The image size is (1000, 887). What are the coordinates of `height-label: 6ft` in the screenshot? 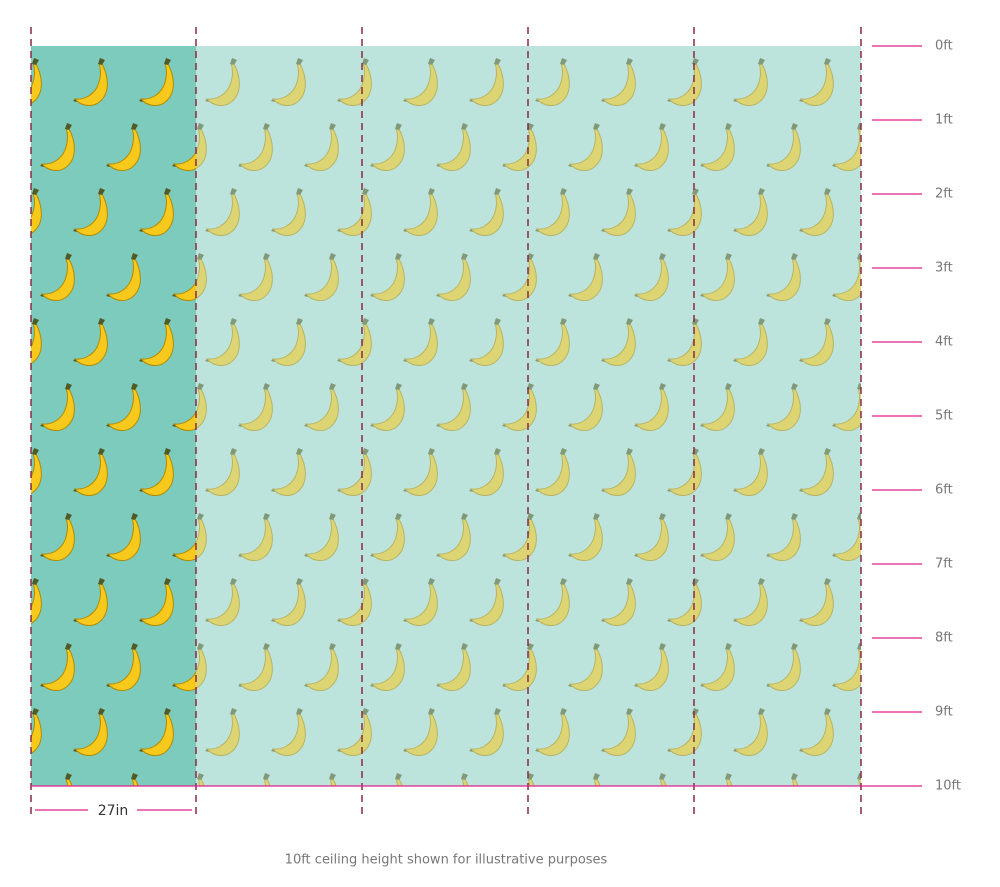 It's located at (944, 490).